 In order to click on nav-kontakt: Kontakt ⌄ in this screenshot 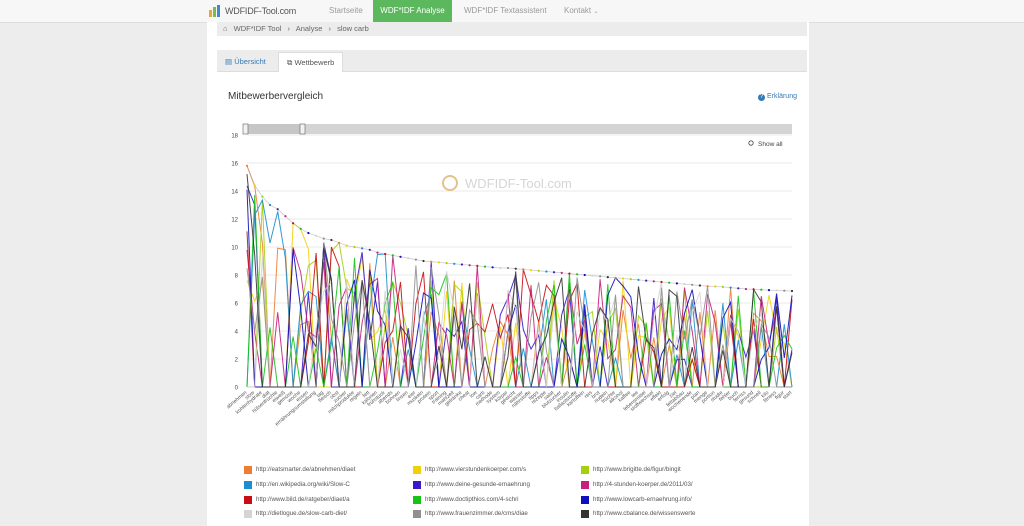, I will do `click(581, 11)`.